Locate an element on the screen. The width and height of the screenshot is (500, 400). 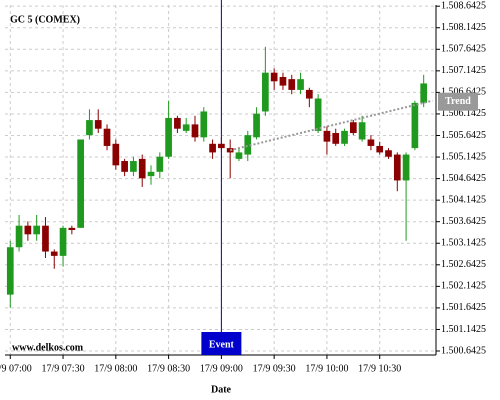
y-tick-label: 1.503.6425 is located at coordinates (463, 221).